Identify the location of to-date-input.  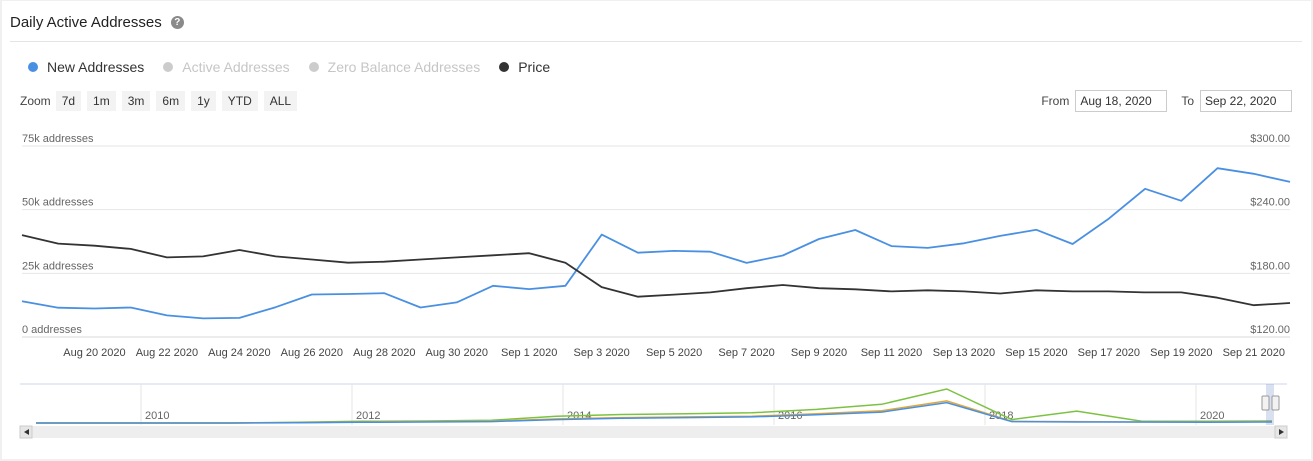
(1246, 101).